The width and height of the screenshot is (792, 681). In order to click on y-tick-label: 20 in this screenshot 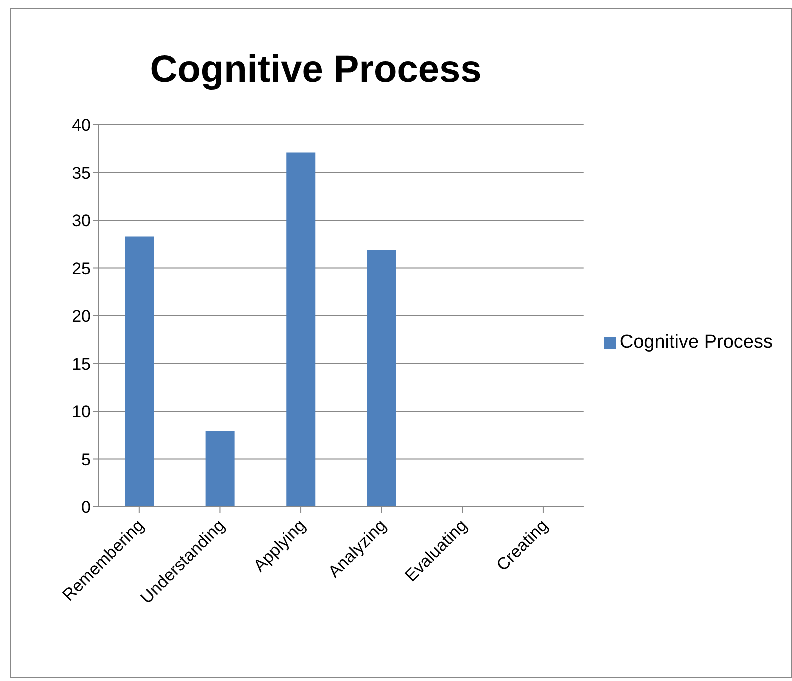, I will do `click(81, 316)`.